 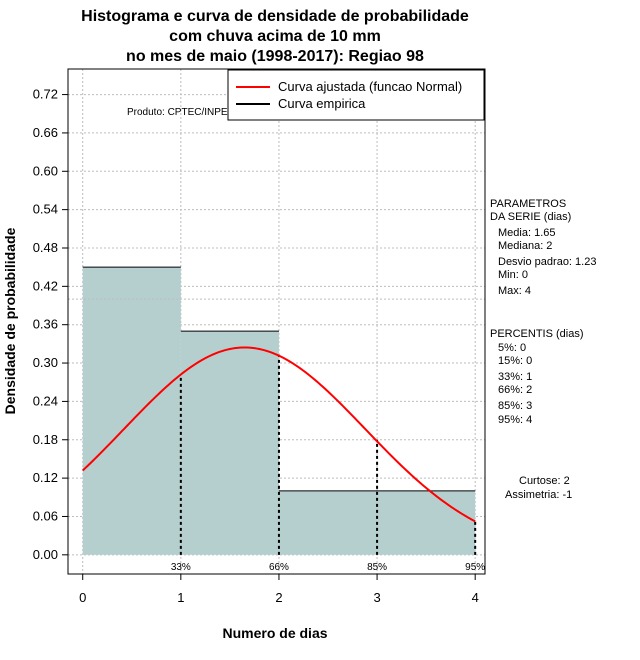 I want to click on param-min: Min: 0, so click(x=513, y=275).